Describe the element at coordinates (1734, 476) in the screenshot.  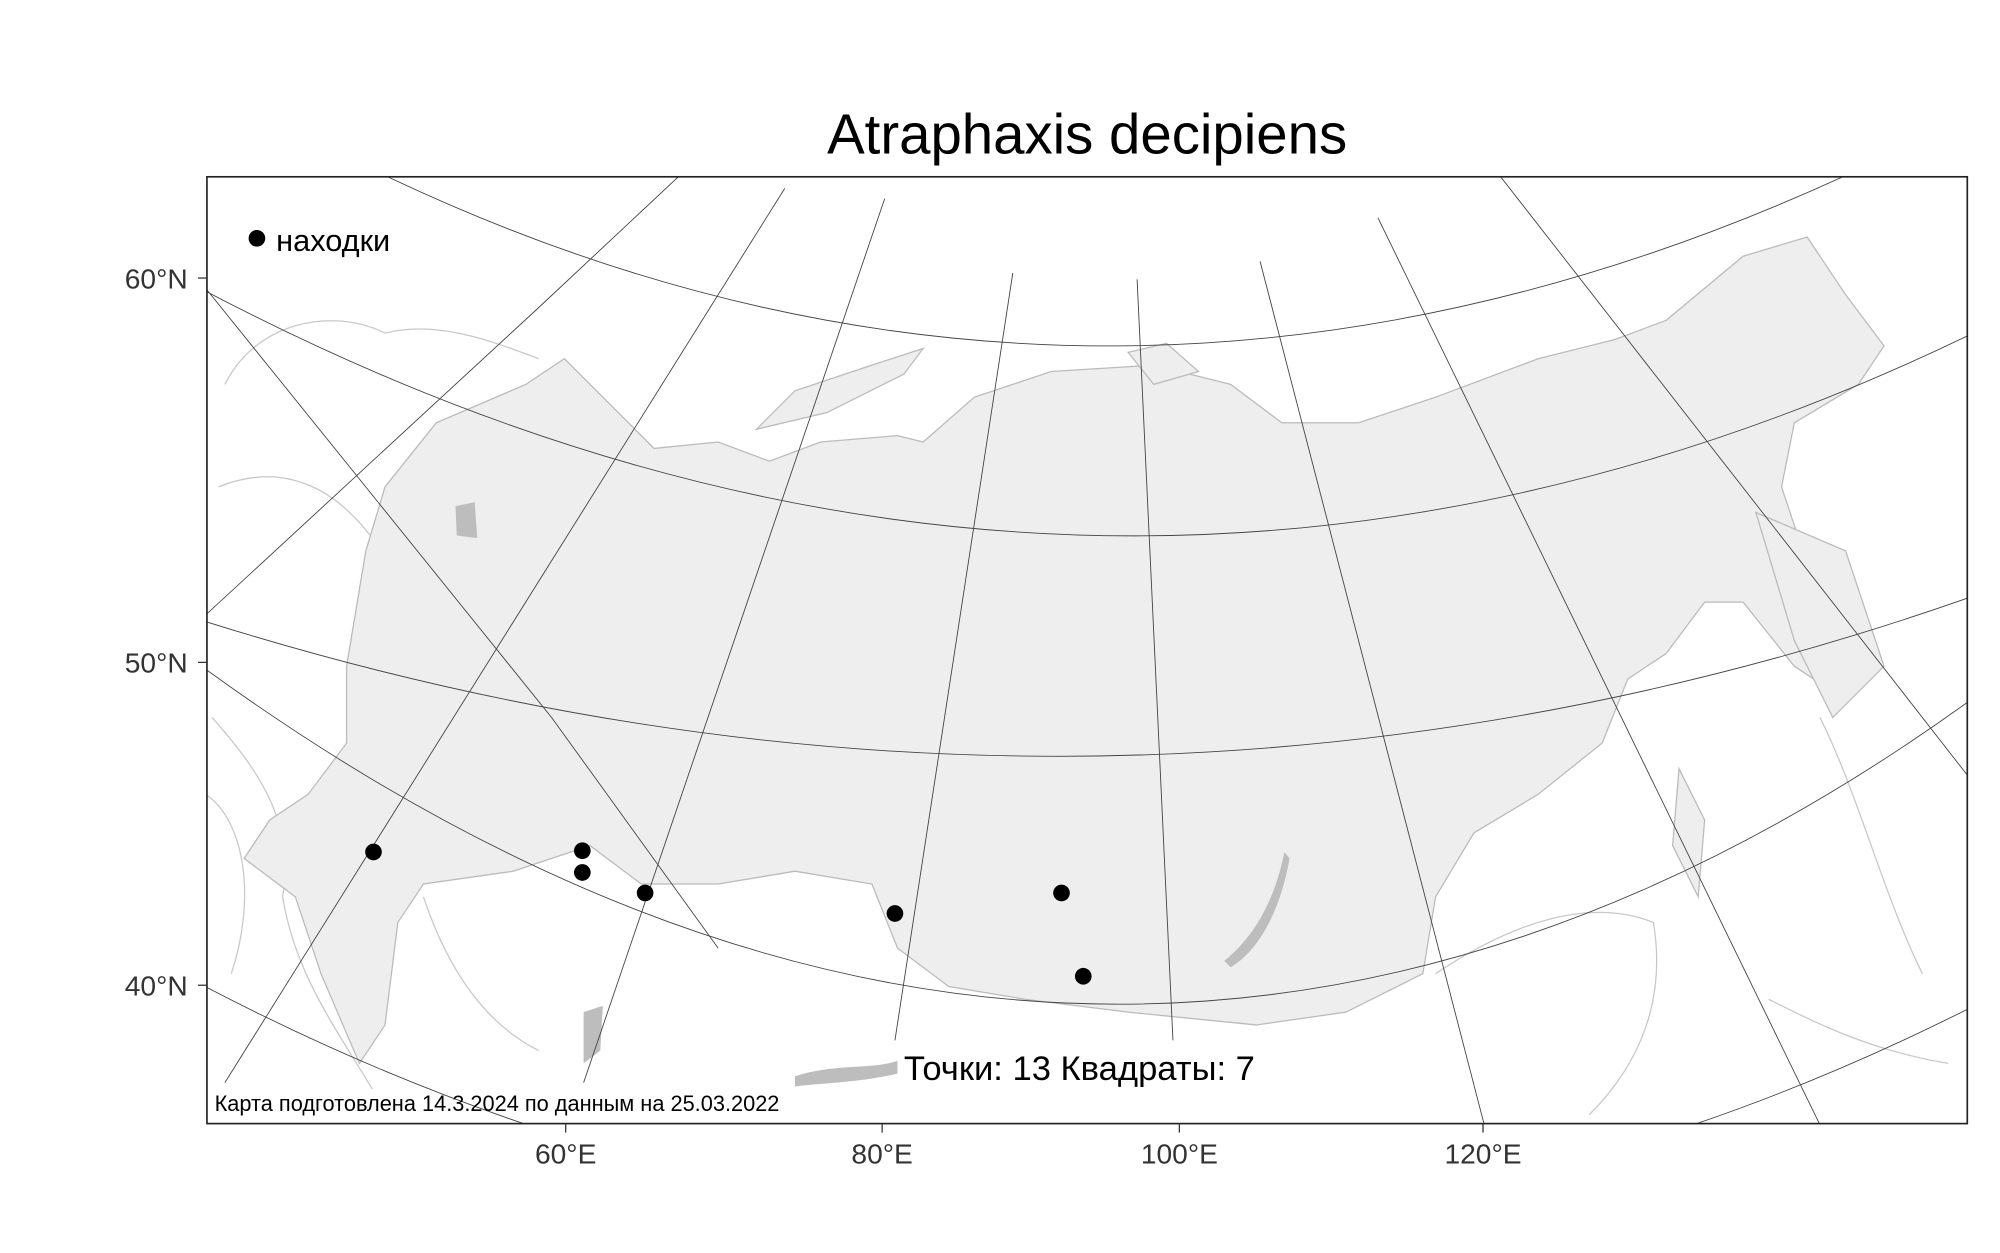
I see `meridian-160e` at that location.